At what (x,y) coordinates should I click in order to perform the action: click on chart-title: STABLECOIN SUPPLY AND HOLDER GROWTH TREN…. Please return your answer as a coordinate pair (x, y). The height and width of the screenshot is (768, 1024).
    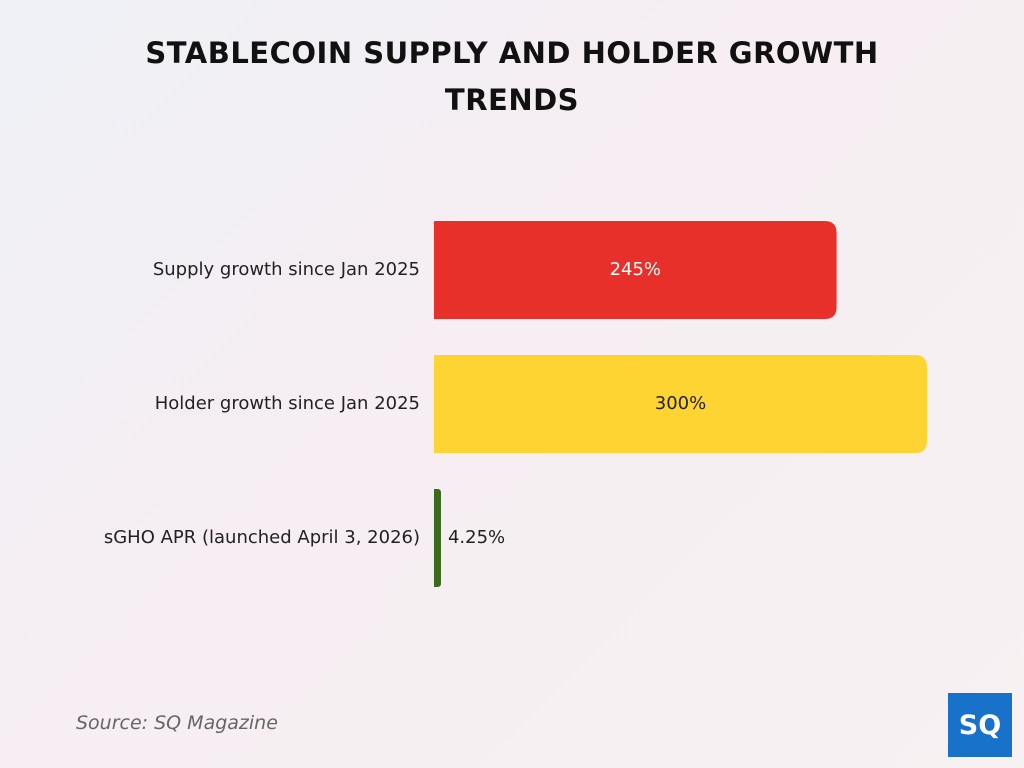
    Looking at the image, I should click on (512, 76).